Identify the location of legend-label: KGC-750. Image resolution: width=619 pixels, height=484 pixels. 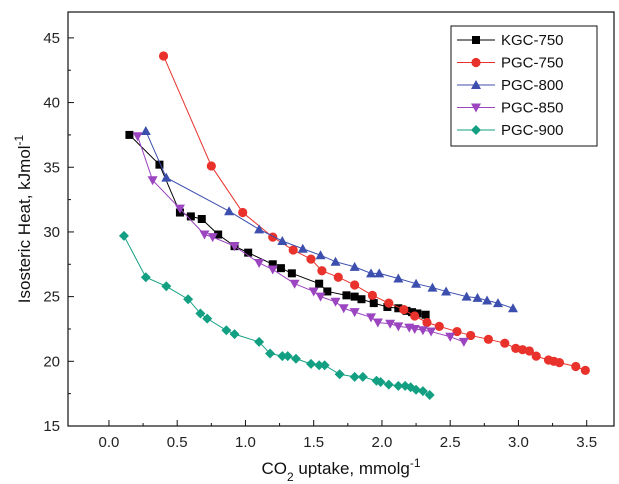
(532, 40).